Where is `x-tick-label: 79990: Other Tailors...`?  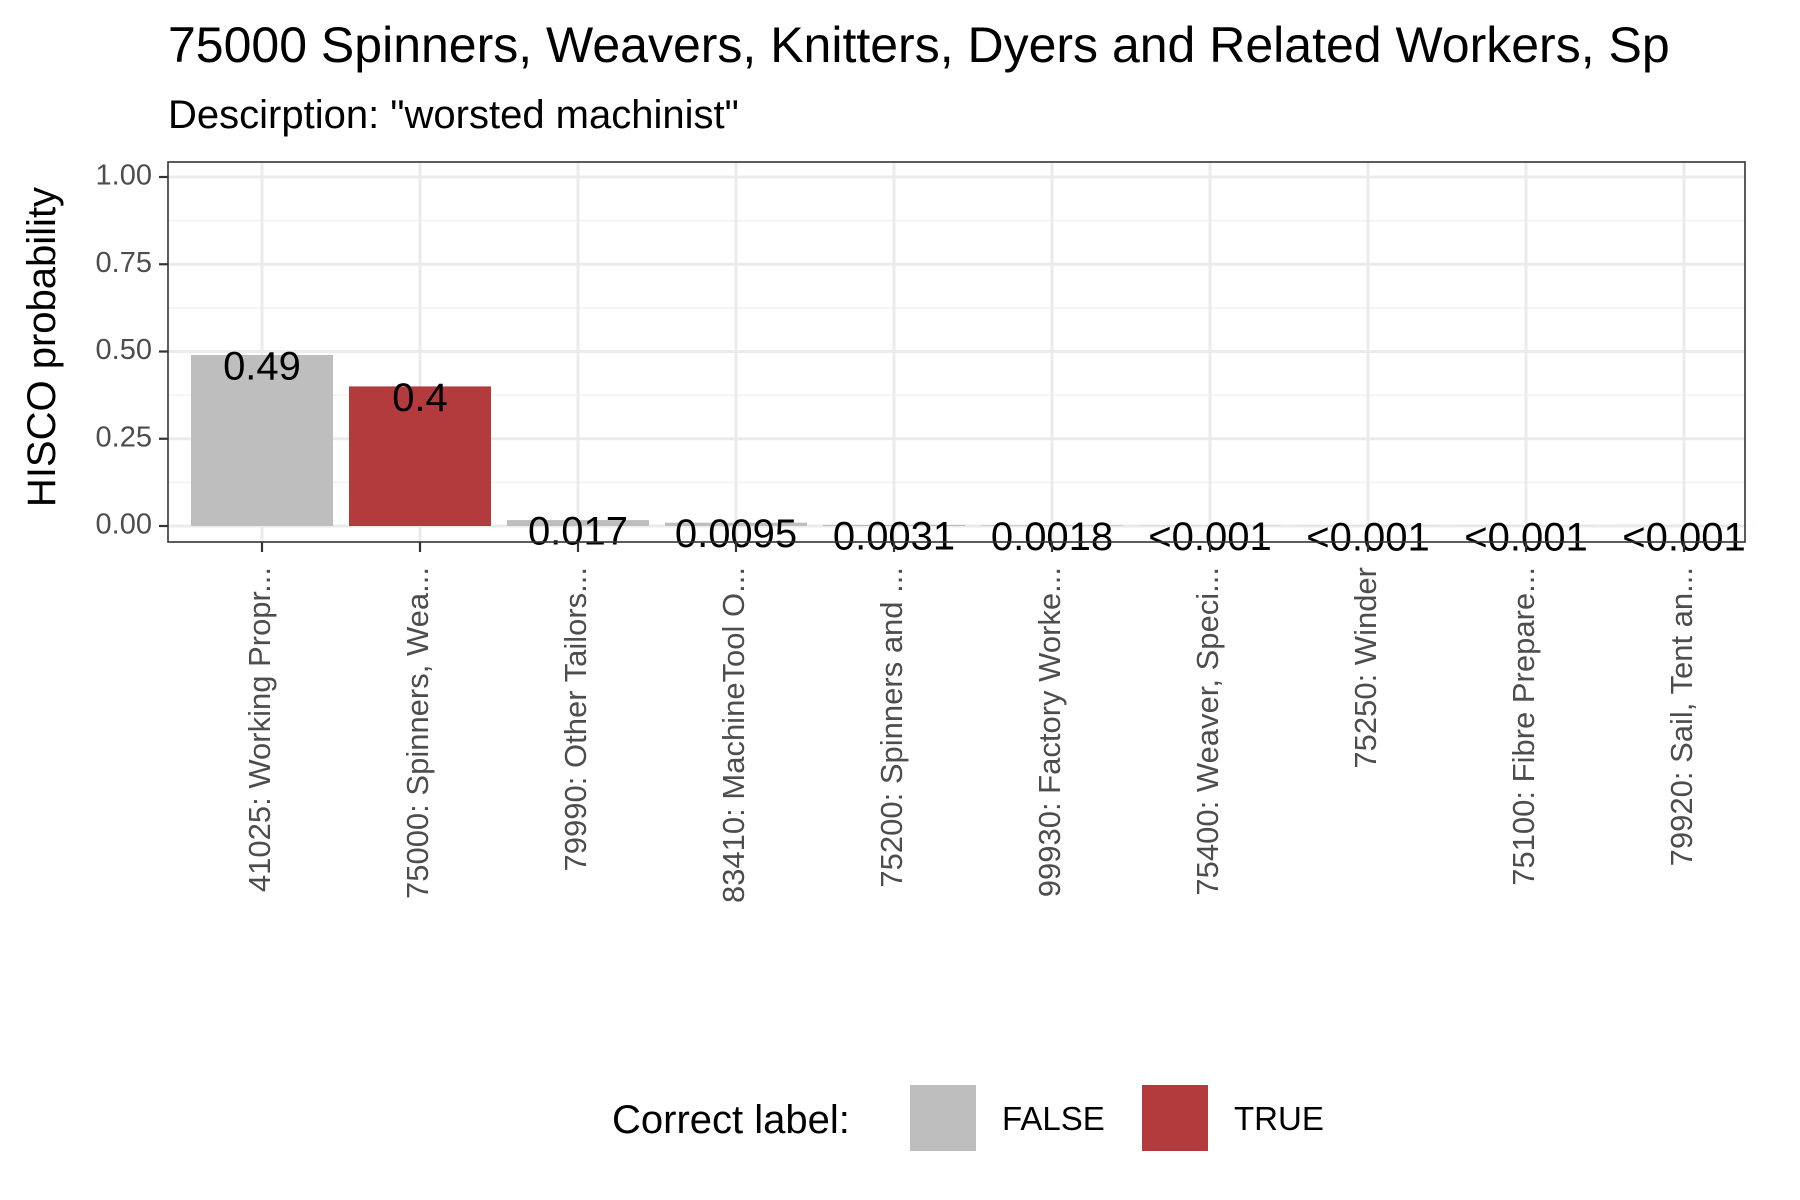
x-tick-label: 79990: Other Tailors... is located at coordinates (575, 719).